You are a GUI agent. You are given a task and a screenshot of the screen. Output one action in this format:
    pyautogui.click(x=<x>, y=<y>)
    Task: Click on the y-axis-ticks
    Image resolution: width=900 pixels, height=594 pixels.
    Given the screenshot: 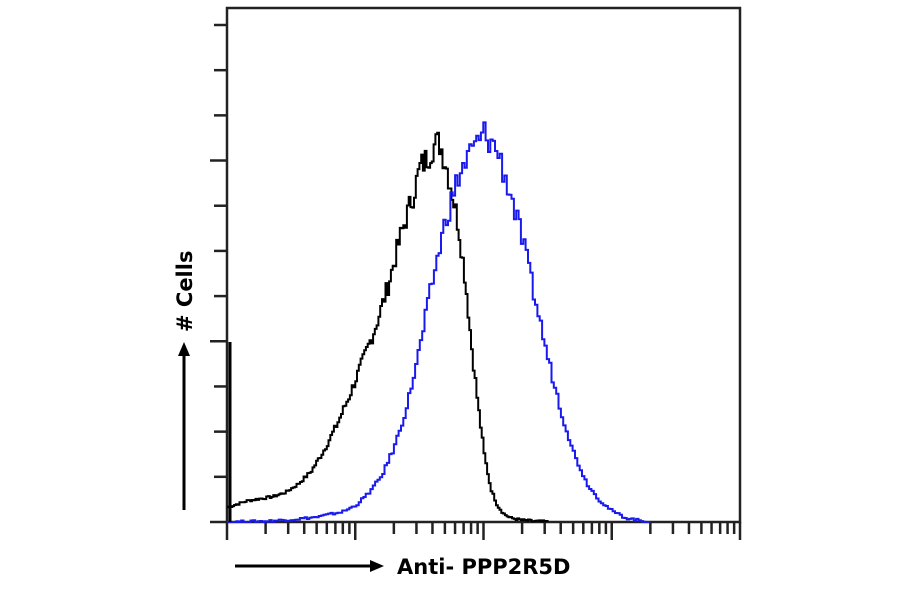 What is the action you would take?
    pyautogui.click(x=218, y=273)
    